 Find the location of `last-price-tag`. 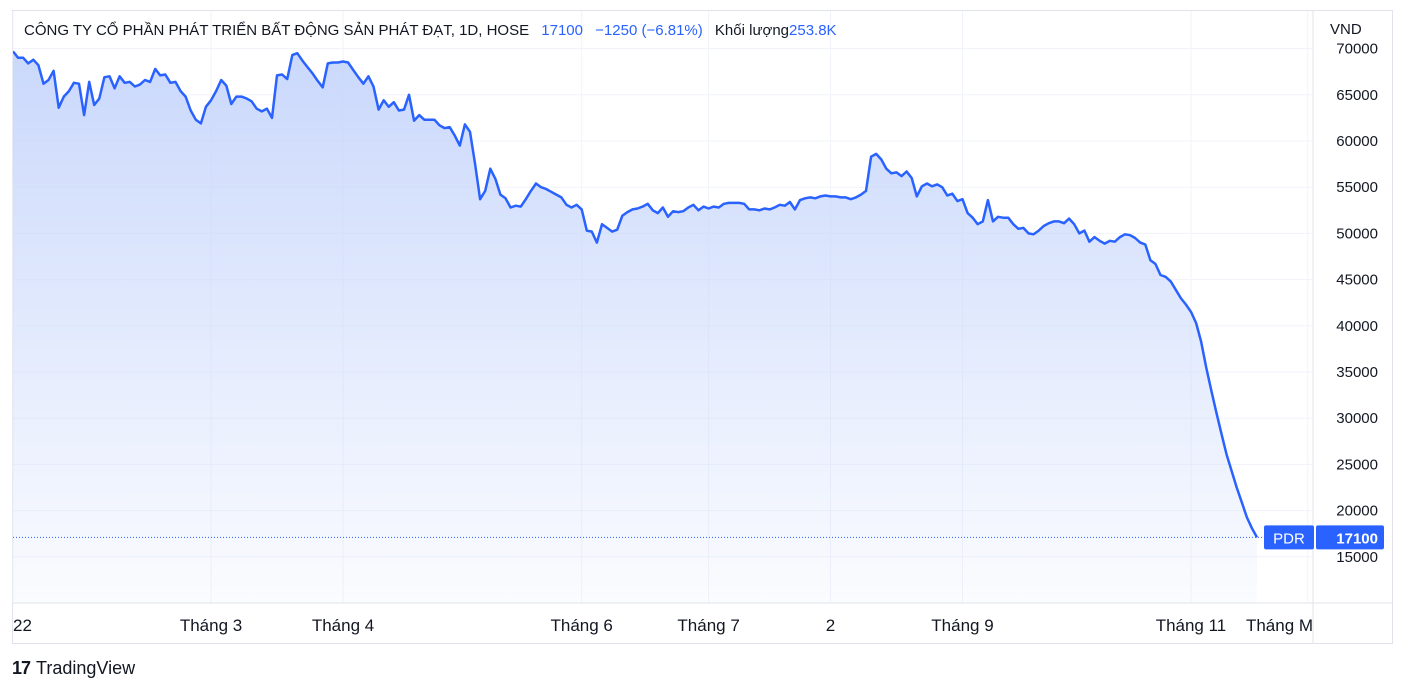

last-price-tag is located at coordinates (1350, 537).